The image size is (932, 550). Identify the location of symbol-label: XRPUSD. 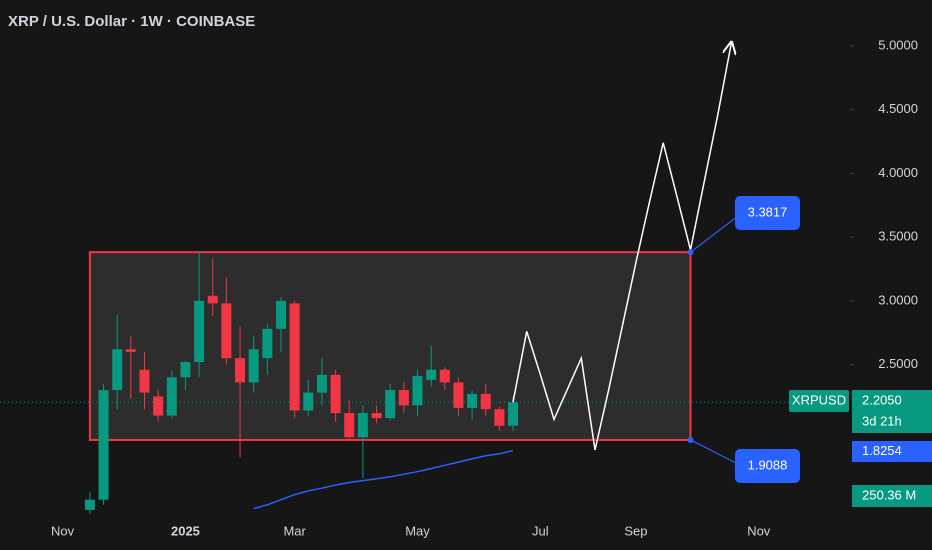
(819, 399).